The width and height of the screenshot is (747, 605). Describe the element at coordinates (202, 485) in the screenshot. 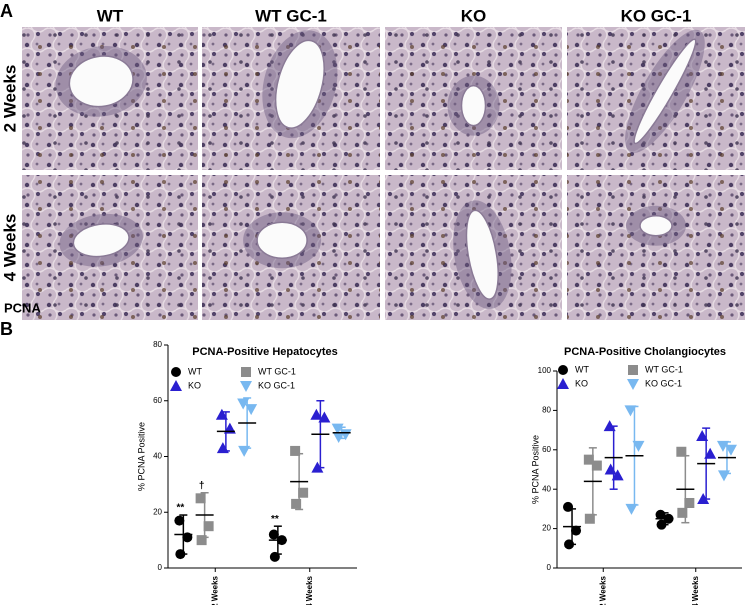

I see `significance-label: †` at that location.